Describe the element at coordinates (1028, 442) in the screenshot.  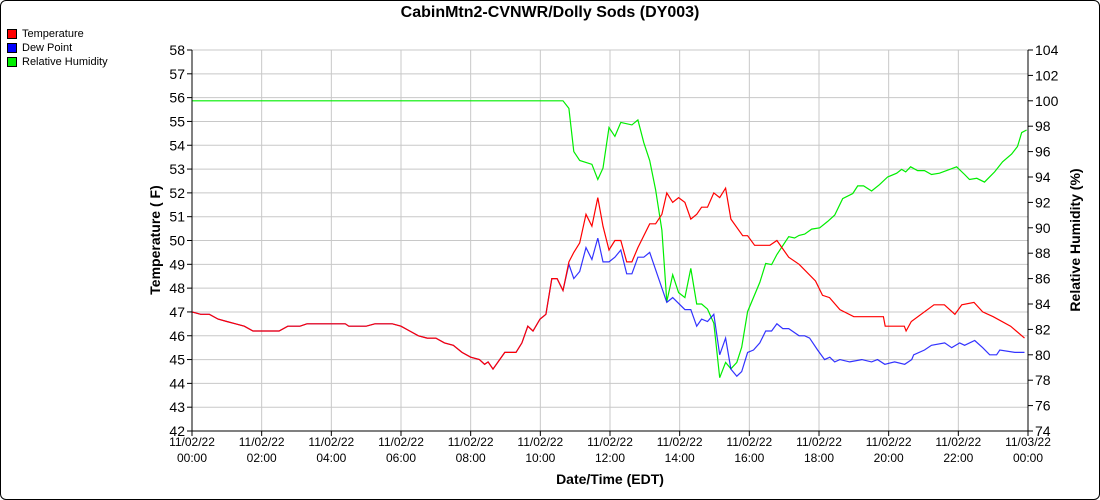
I see `x-tick-date: 11/03/22` at that location.